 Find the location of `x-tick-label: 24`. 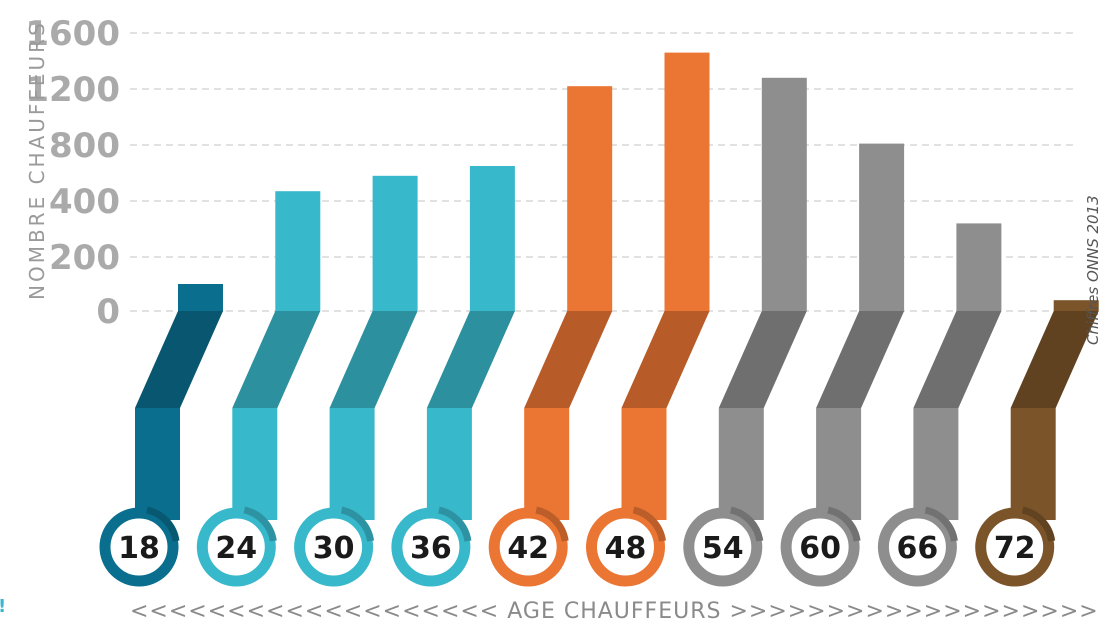

x-tick-label: 24 is located at coordinates (236, 548).